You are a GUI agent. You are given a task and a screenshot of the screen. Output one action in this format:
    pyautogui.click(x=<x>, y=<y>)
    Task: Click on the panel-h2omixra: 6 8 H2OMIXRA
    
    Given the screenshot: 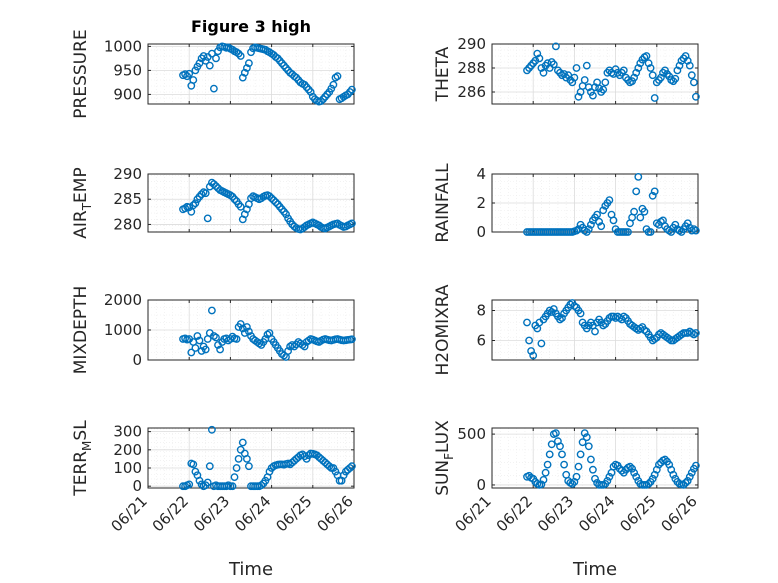 What is the action you would take?
    pyautogui.click(x=566, y=330)
    